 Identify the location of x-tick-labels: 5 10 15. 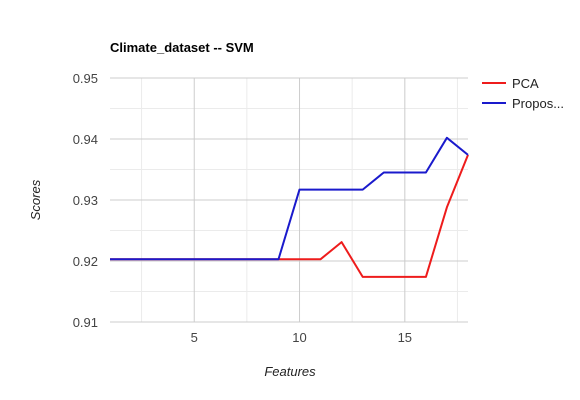
(301, 337).